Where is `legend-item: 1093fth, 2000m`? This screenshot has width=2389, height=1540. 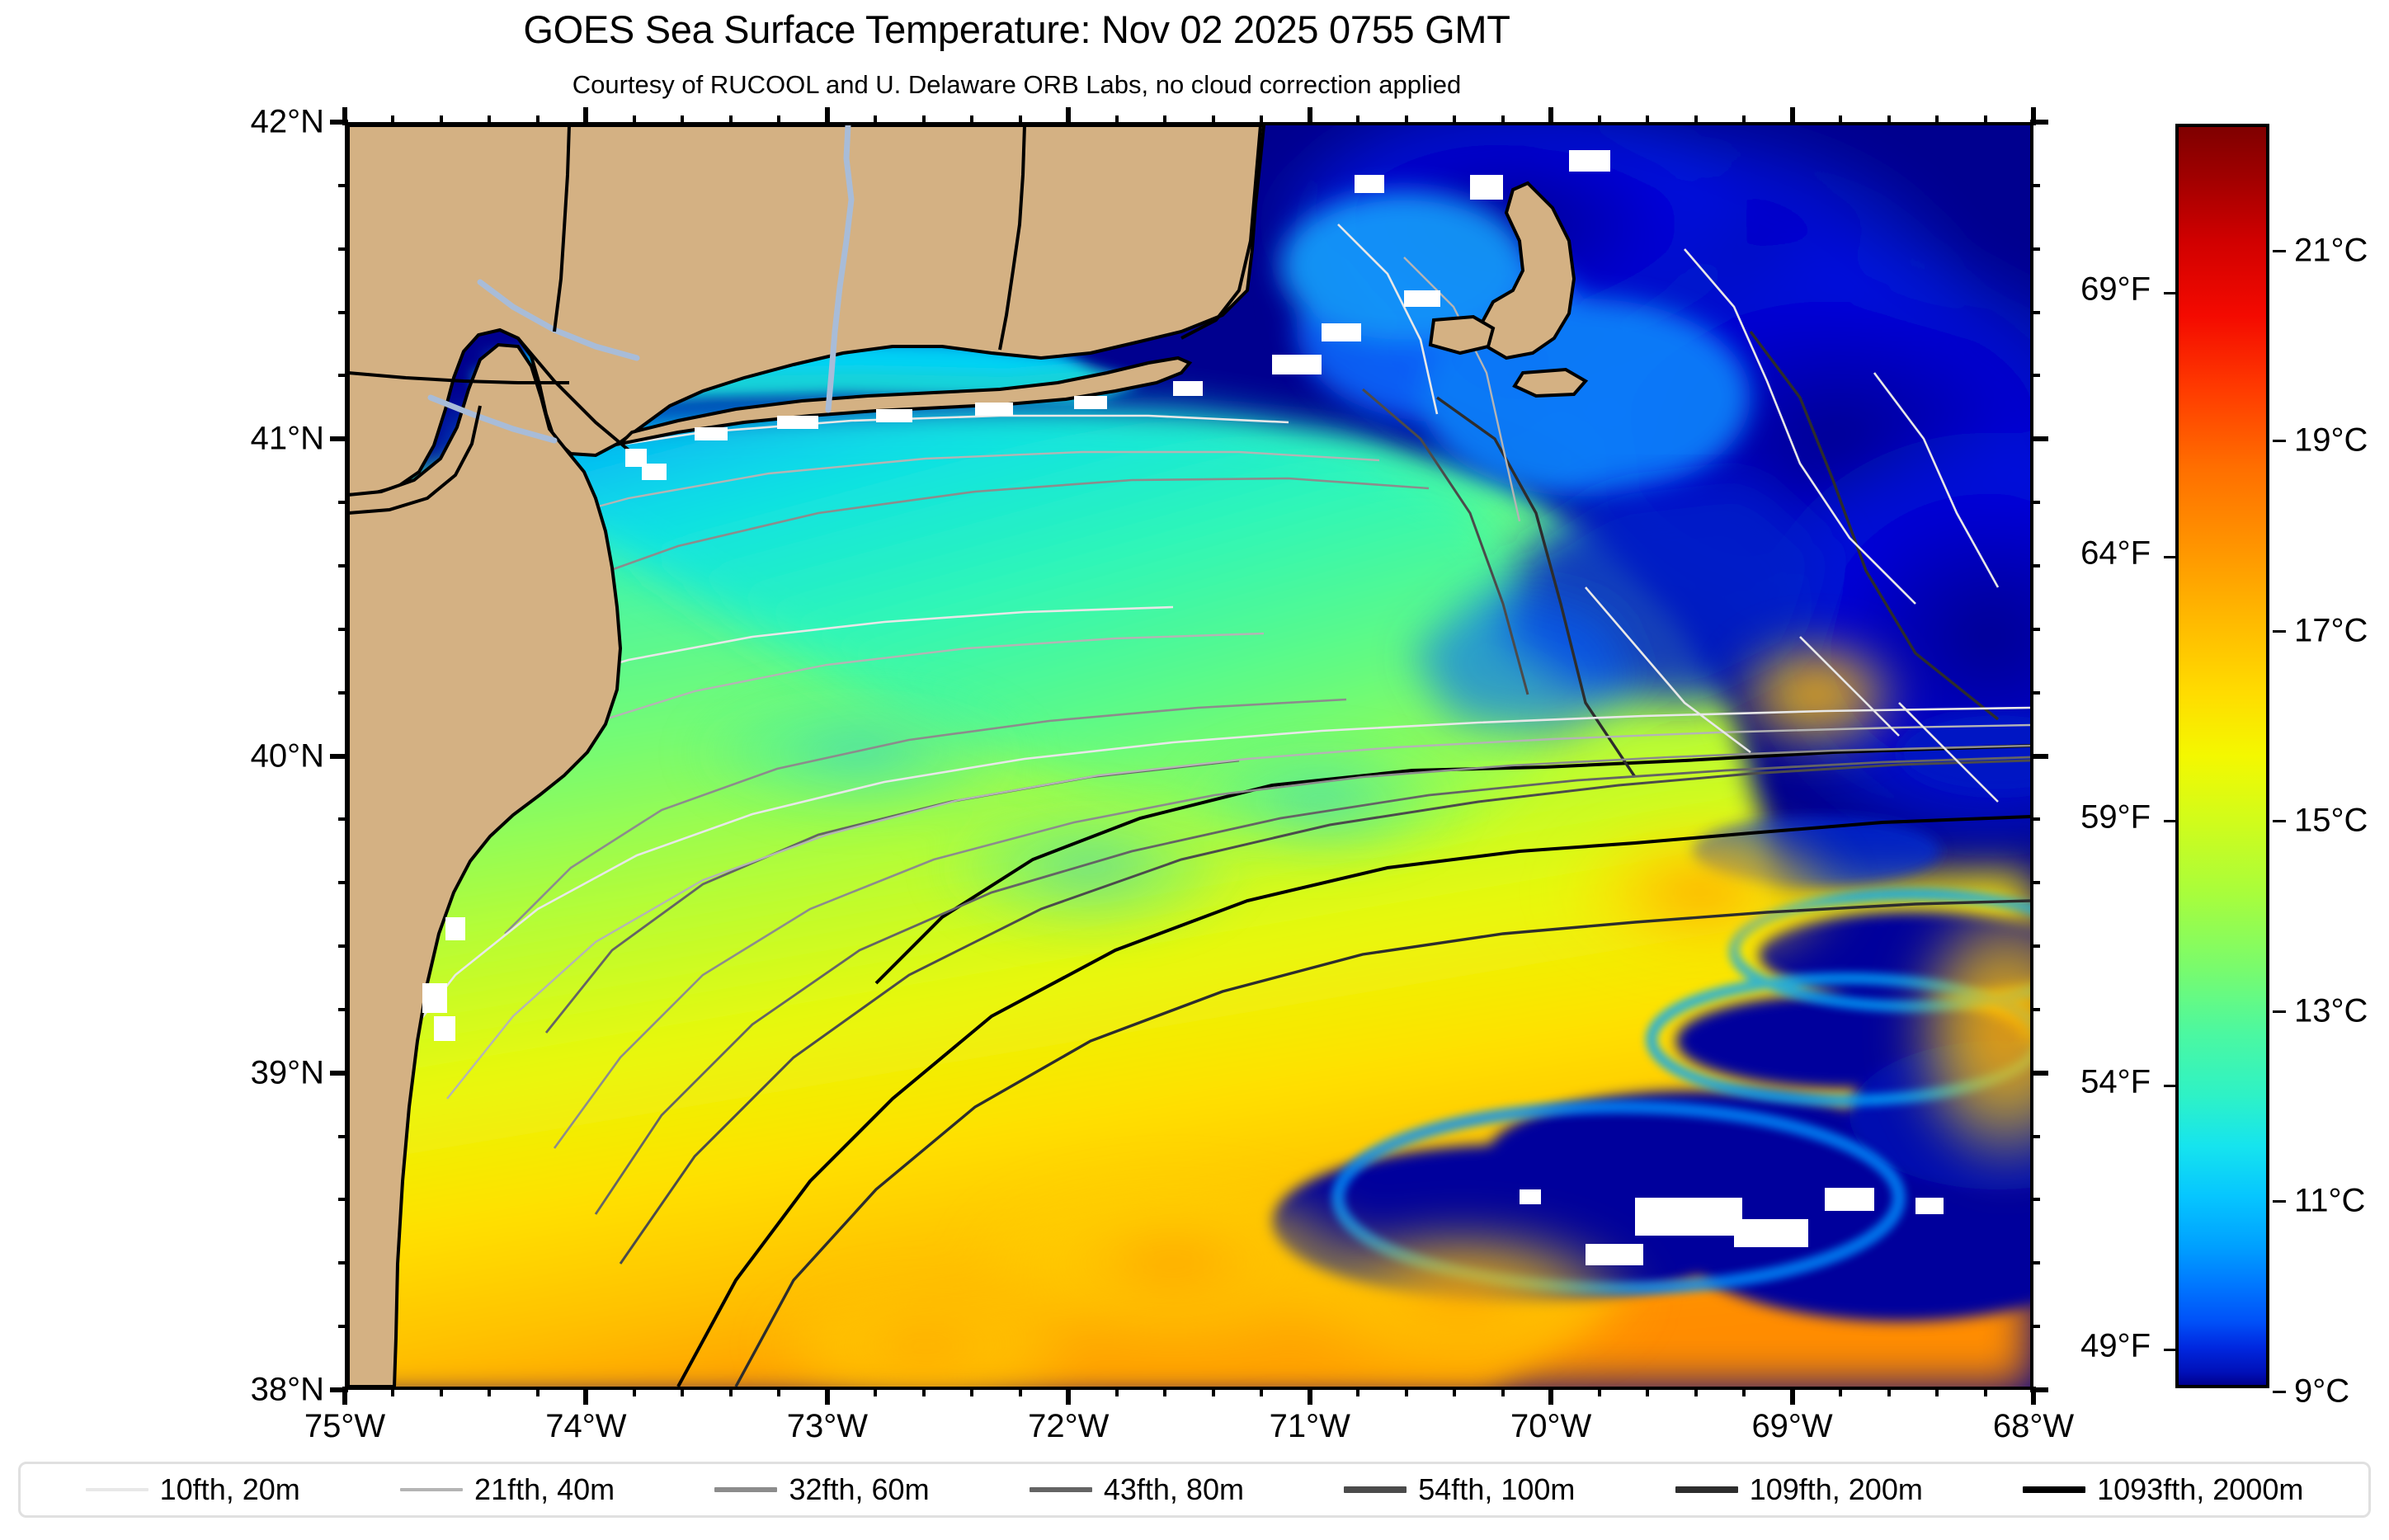 legend-item: 1093fth, 2000m is located at coordinates (2163, 1489).